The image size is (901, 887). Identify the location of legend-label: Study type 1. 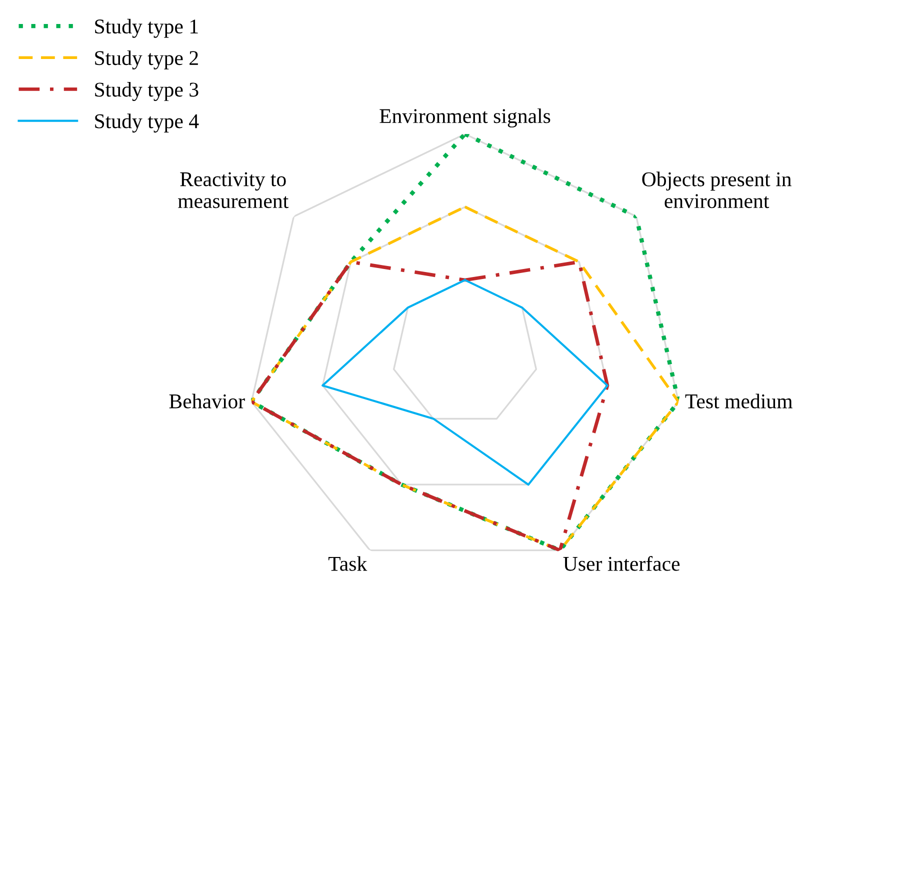
(146, 28).